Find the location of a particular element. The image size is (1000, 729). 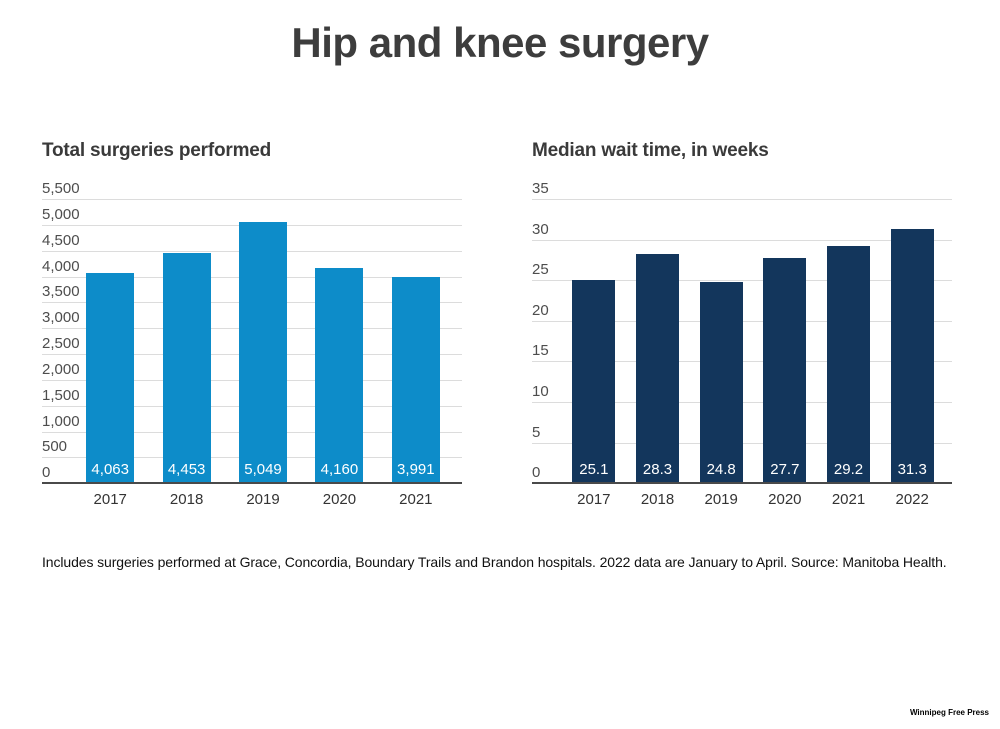

bar-value-label: 5,049 is located at coordinates (263, 470).